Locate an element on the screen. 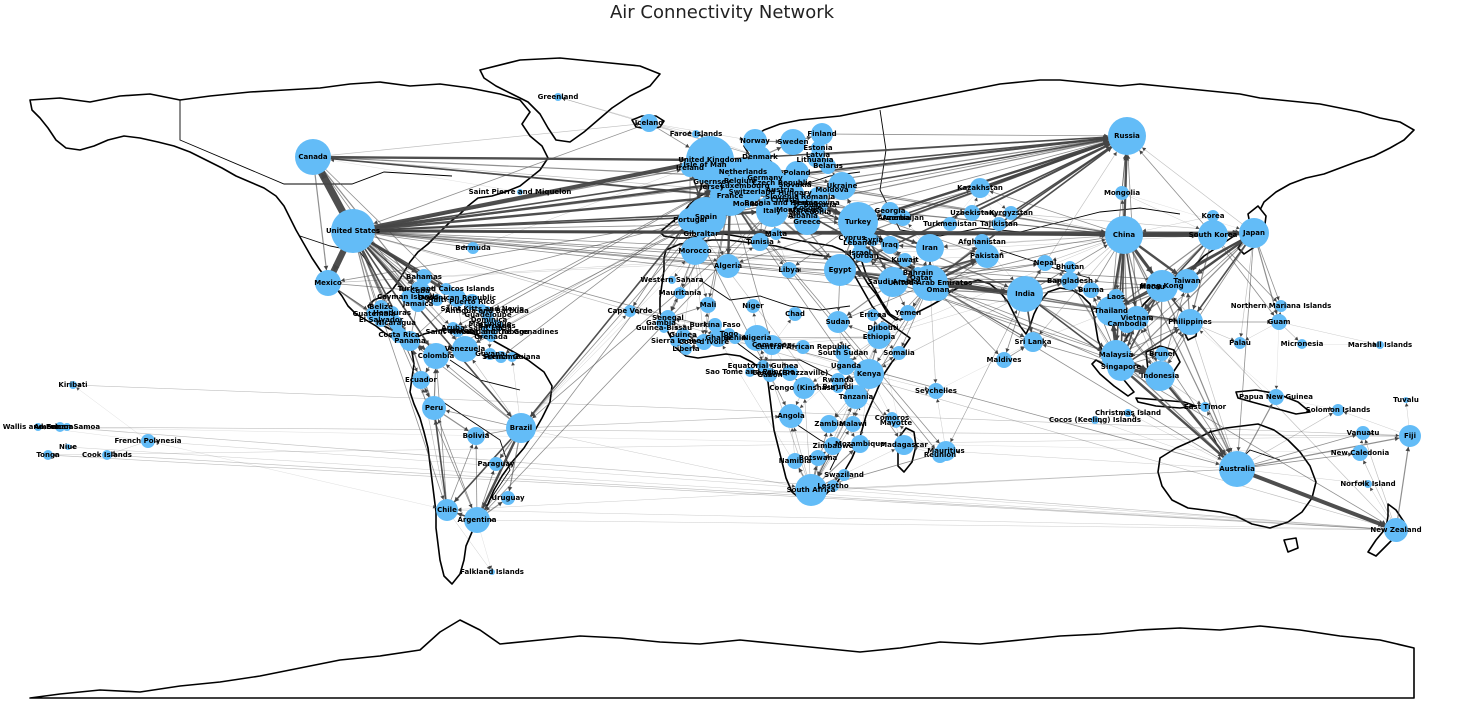 Image resolution: width=1468 pixels, height=711 pixels. node-sierra-leone is located at coordinates (676, 341).